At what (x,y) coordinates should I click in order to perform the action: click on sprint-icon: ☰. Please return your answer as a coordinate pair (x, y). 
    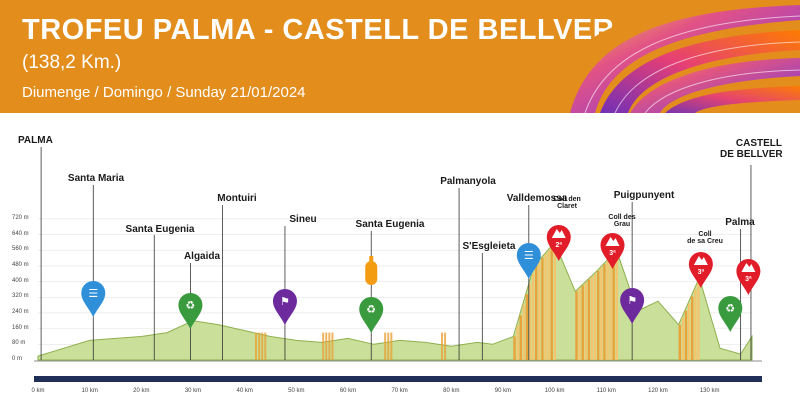
    Looking at the image, I should click on (528, 261).